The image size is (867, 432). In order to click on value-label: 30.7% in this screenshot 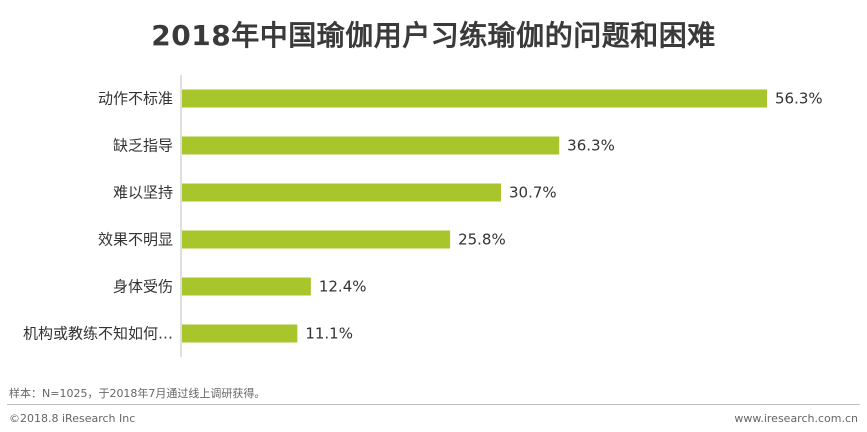, I will do `click(533, 193)`.